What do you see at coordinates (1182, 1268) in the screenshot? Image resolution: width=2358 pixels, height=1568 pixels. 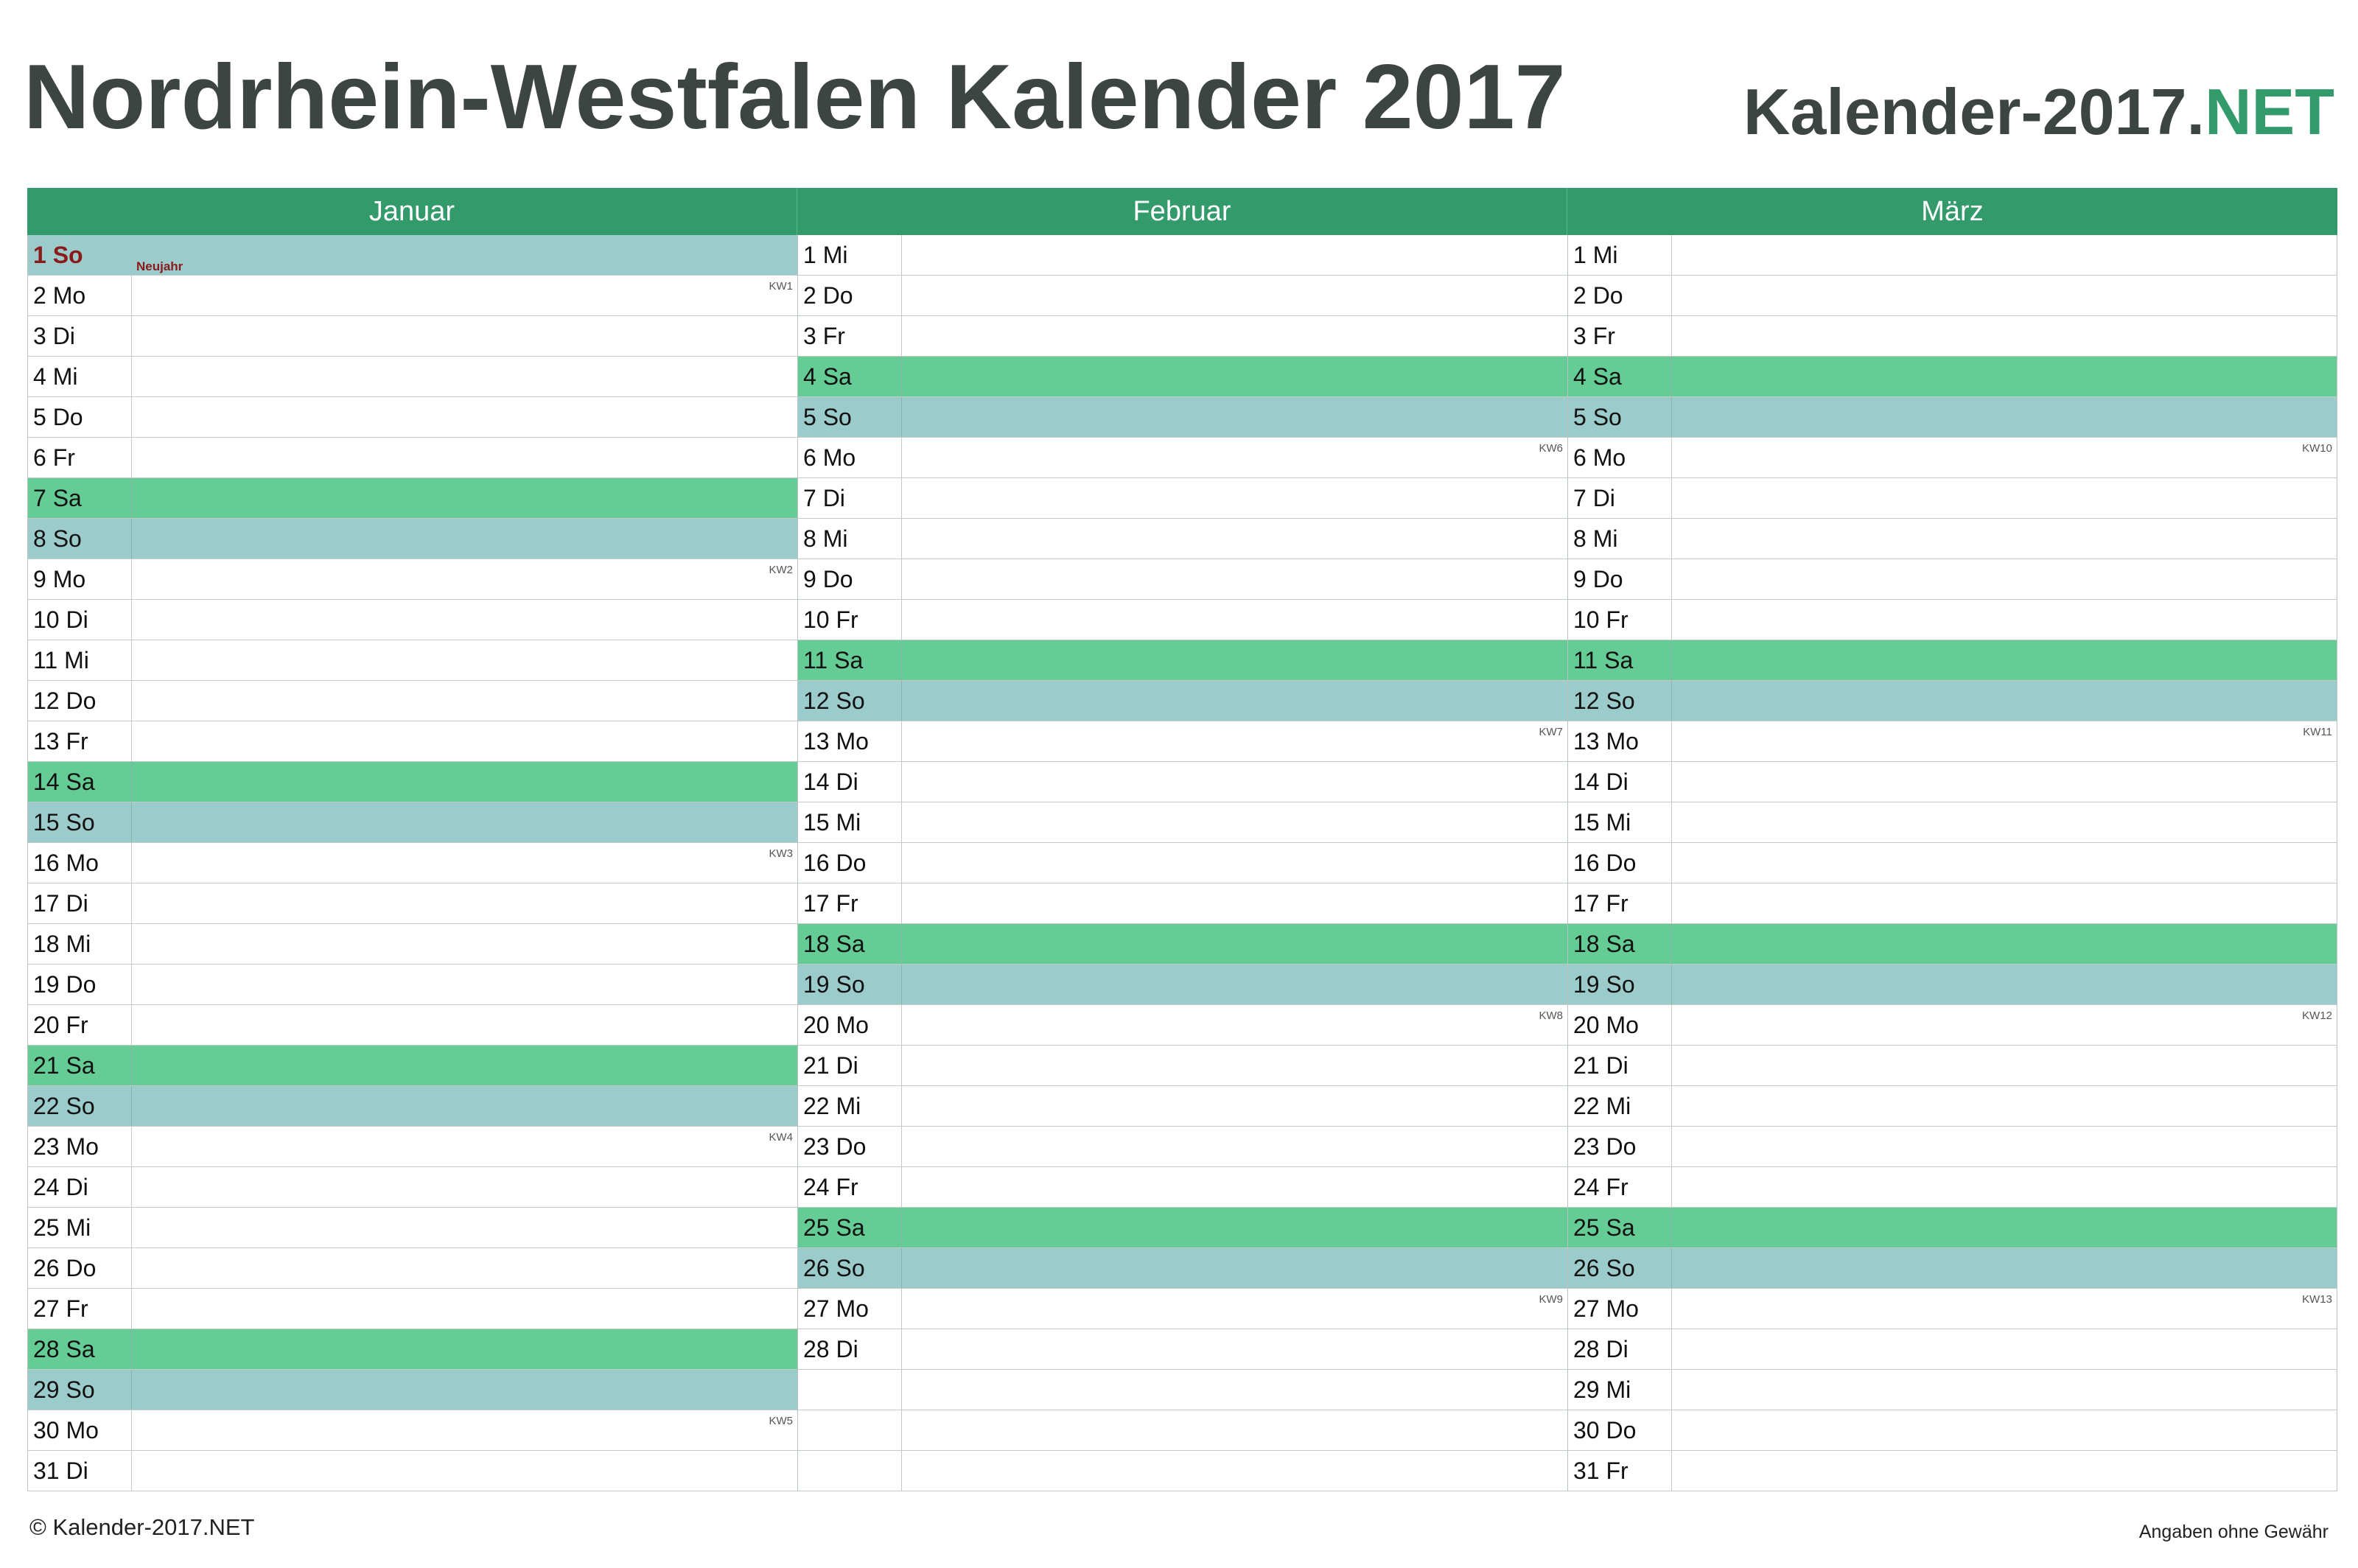 I see `day-row: 26 So` at bounding box center [1182, 1268].